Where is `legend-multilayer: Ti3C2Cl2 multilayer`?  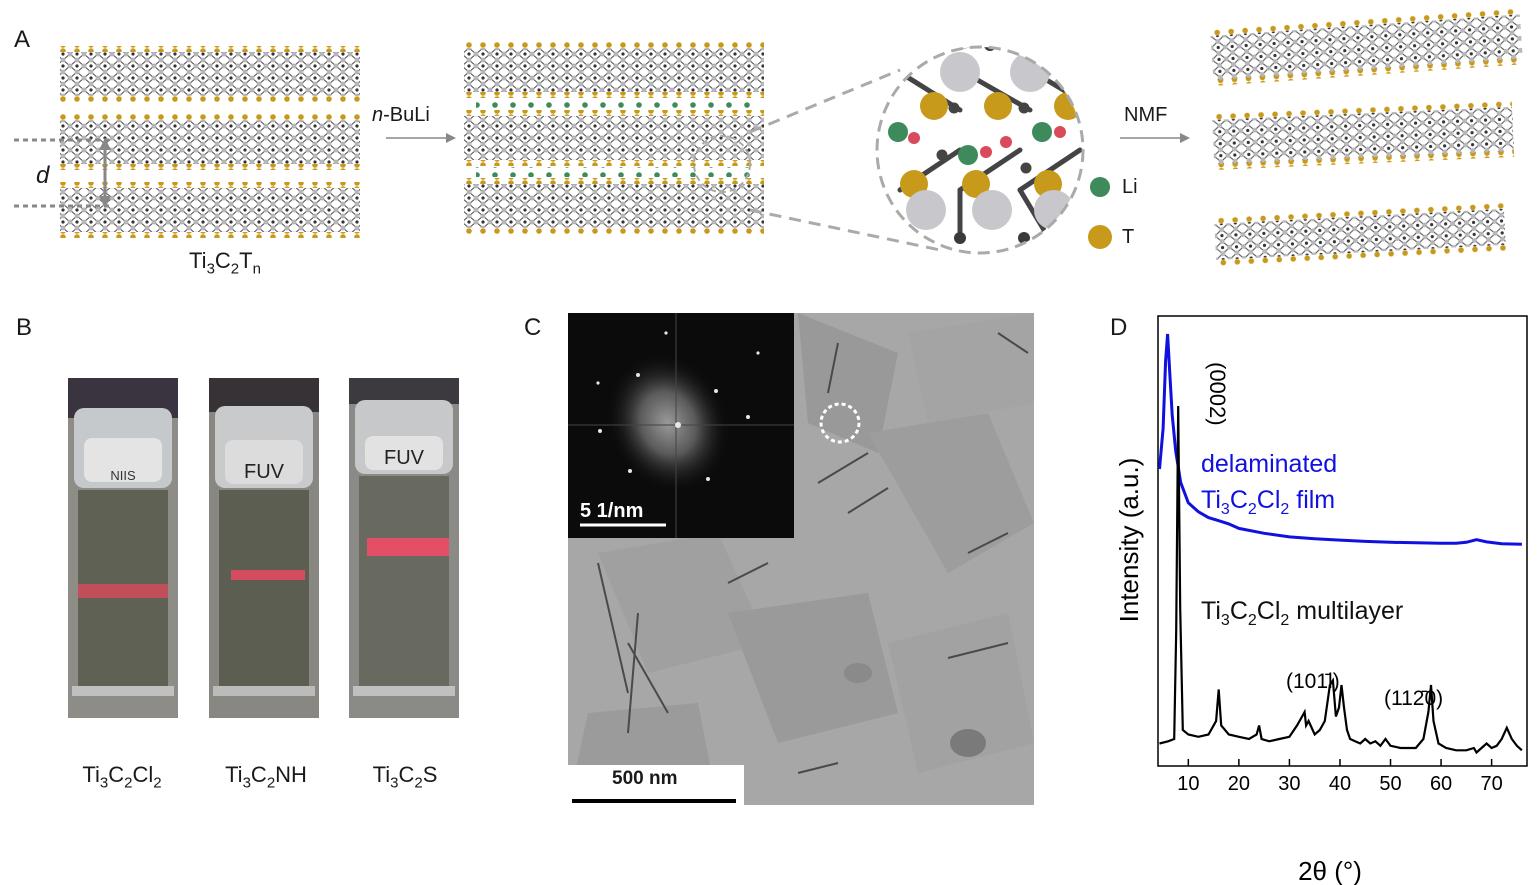 legend-multilayer: Ti3C2Cl2 multilayer is located at coordinates (1302, 613).